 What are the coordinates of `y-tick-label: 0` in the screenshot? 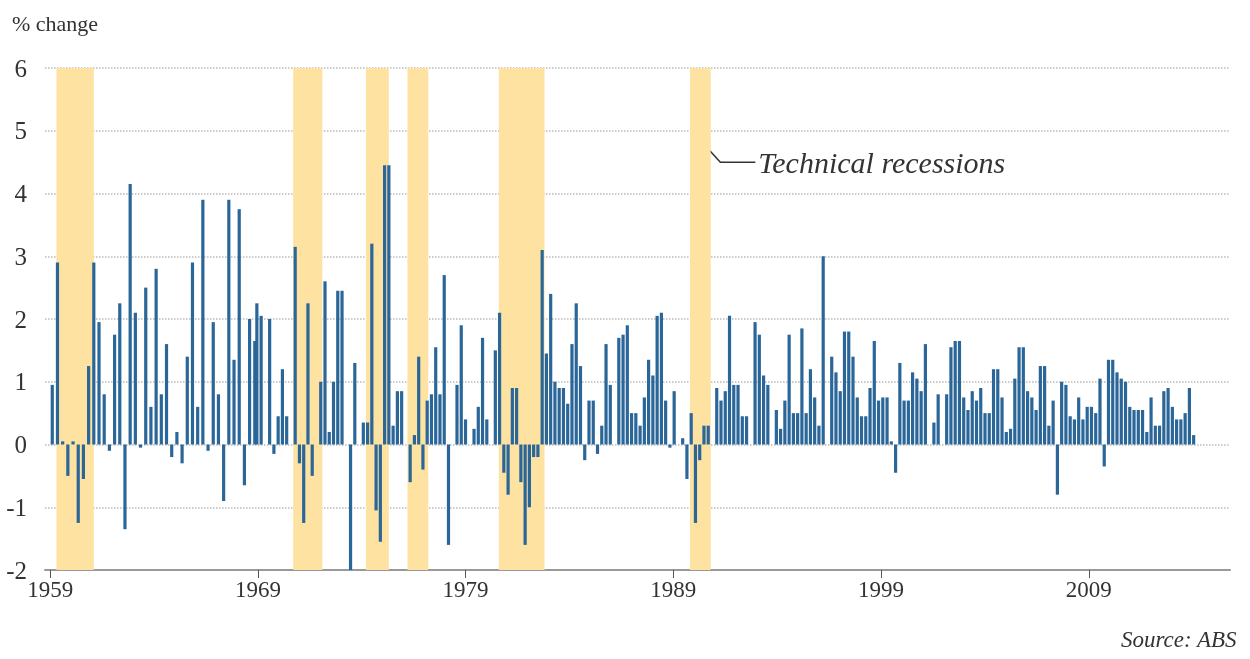 It's located at (20, 444).